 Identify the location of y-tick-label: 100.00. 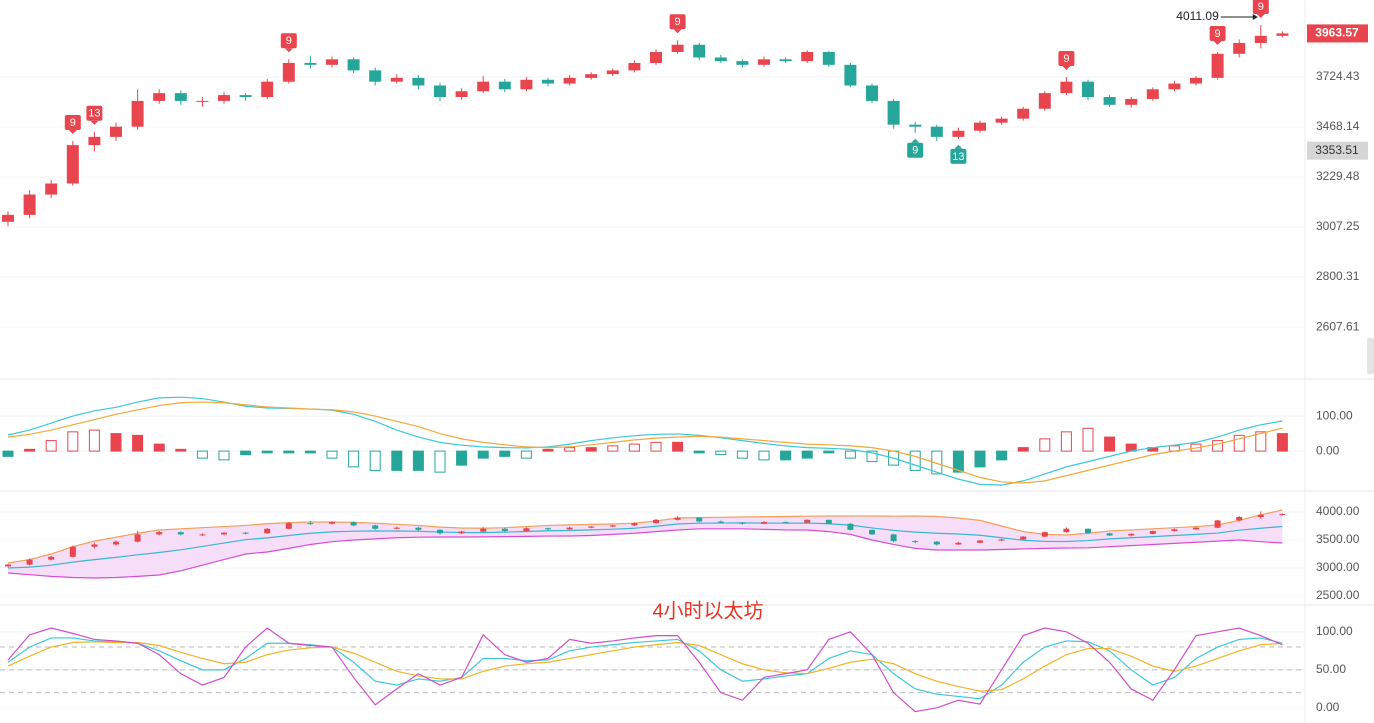
(1334, 631).